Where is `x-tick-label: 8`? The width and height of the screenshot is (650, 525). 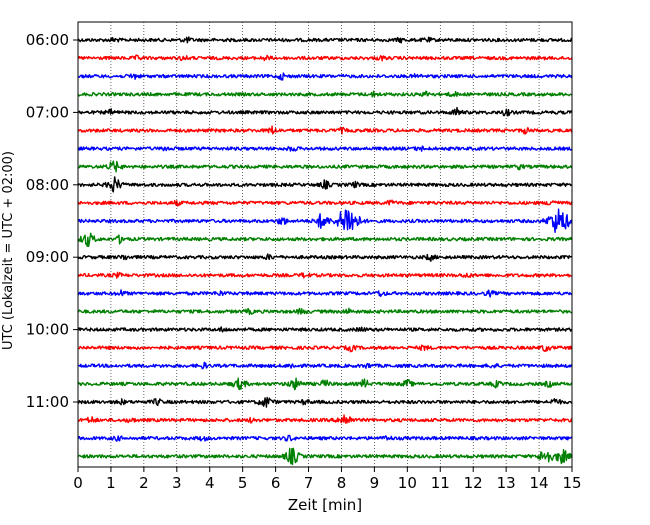
x-tick-label: 8 is located at coordinates (342, 483).